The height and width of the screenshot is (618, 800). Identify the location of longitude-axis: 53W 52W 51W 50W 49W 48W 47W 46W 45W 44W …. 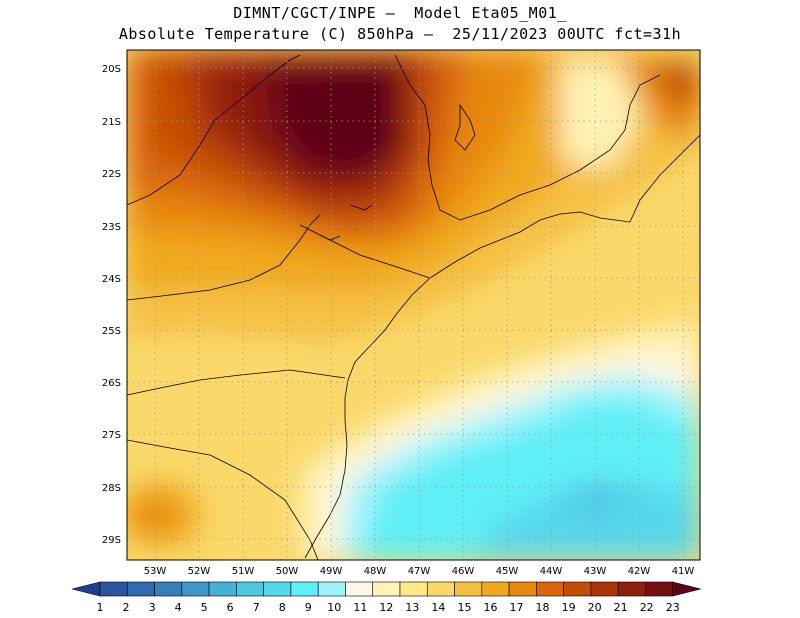
(419, 571).